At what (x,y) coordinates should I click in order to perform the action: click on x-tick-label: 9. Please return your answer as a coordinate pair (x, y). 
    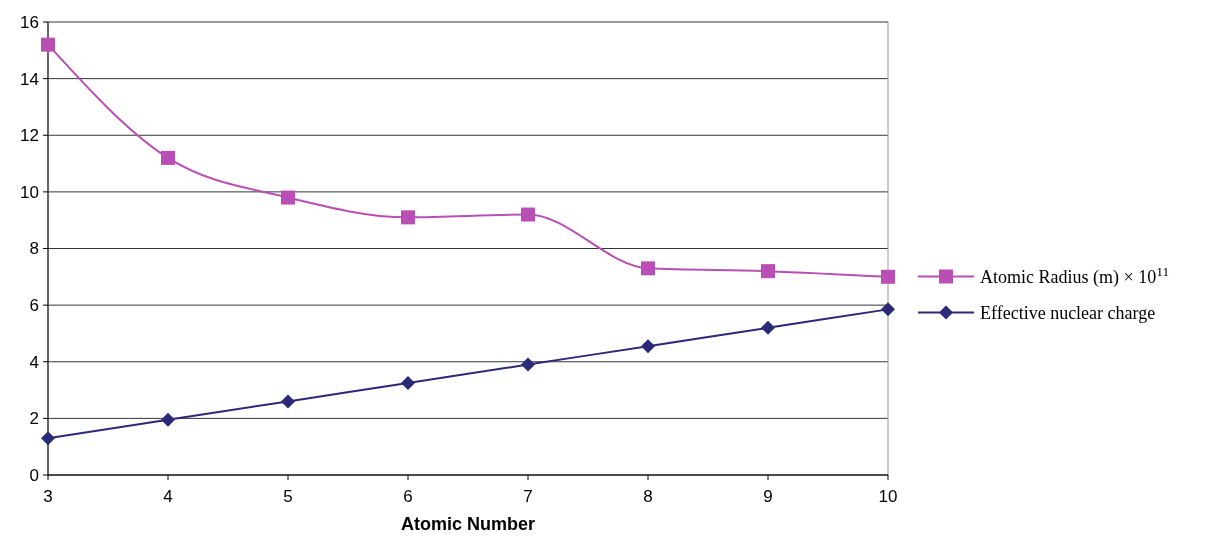
    Looking at the image, I should click on (768, 496).